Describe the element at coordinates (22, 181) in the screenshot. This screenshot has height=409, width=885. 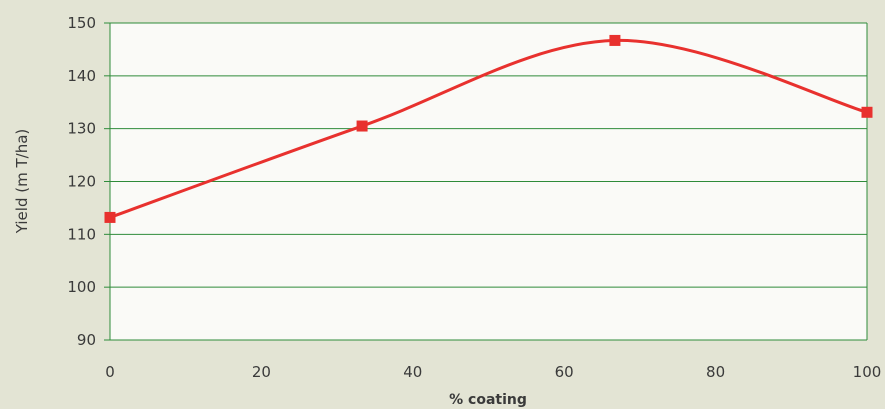
I see `y-axis-title: Yield (m T/ha)` at that location.